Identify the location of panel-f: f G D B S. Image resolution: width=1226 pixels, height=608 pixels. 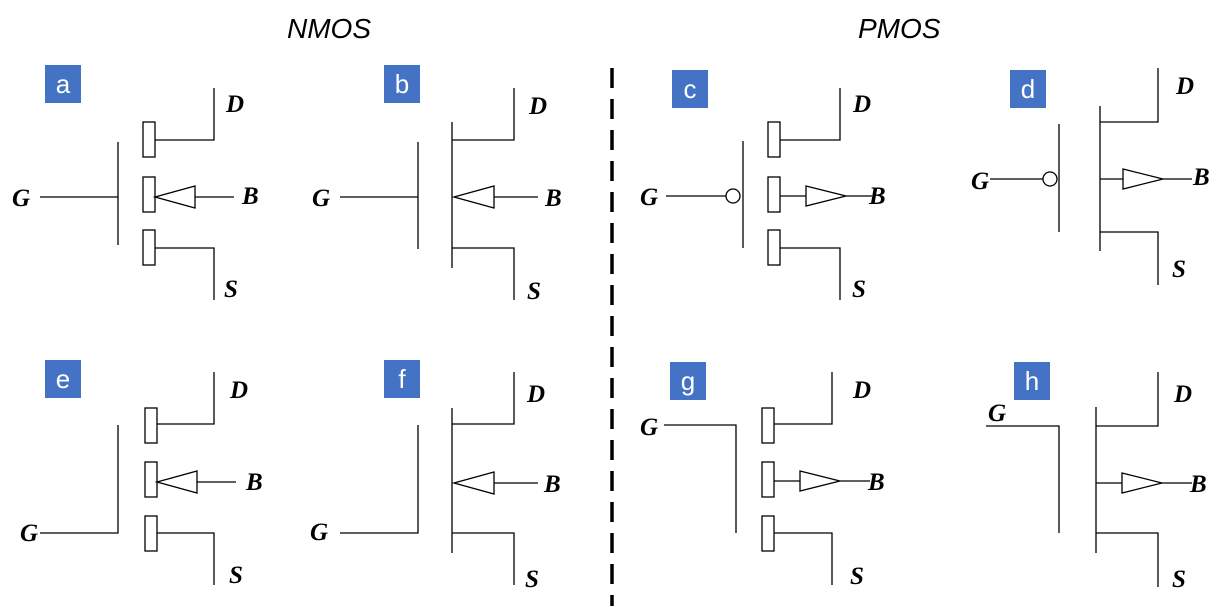
(435, 476).